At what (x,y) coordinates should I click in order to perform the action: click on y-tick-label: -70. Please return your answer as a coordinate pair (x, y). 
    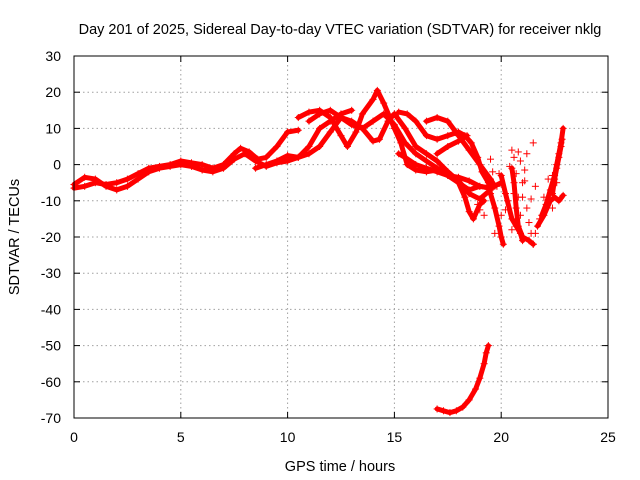
    Looking at the image, I should click on (51, 418).